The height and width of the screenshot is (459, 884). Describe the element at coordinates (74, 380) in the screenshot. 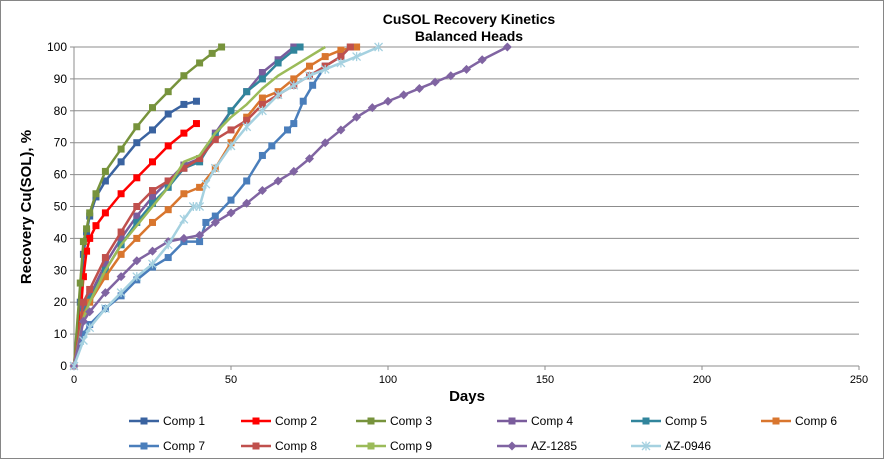

I see `x-tick-label: 0` at that location.